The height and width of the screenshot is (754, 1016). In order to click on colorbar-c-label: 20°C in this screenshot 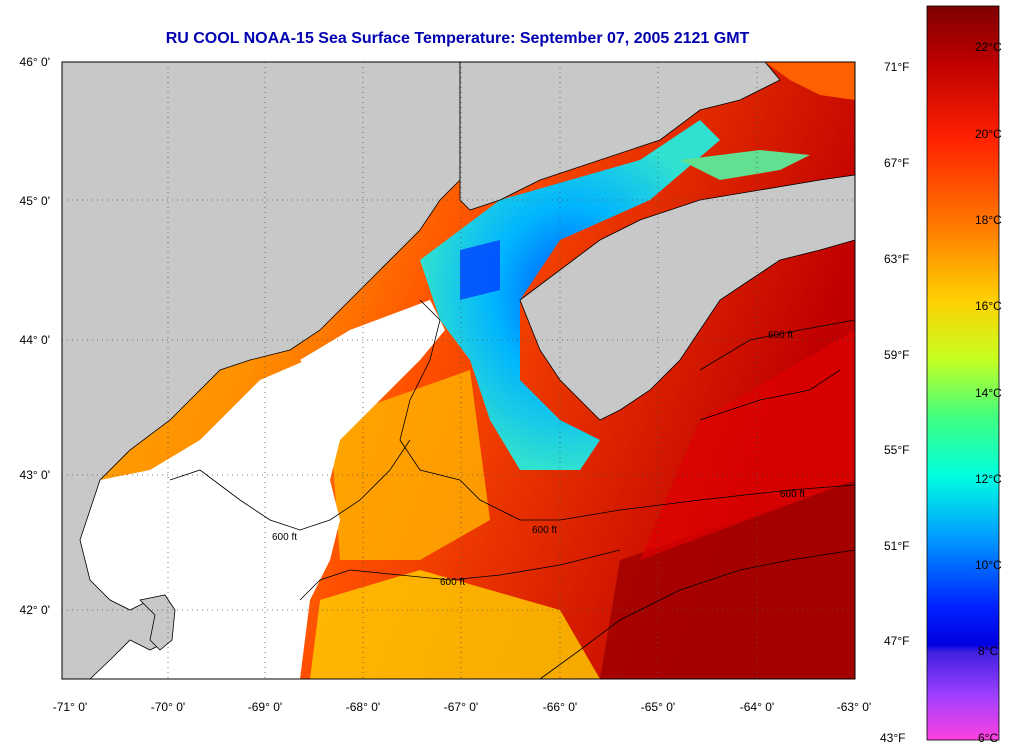, I will do `click(988, 134)`.